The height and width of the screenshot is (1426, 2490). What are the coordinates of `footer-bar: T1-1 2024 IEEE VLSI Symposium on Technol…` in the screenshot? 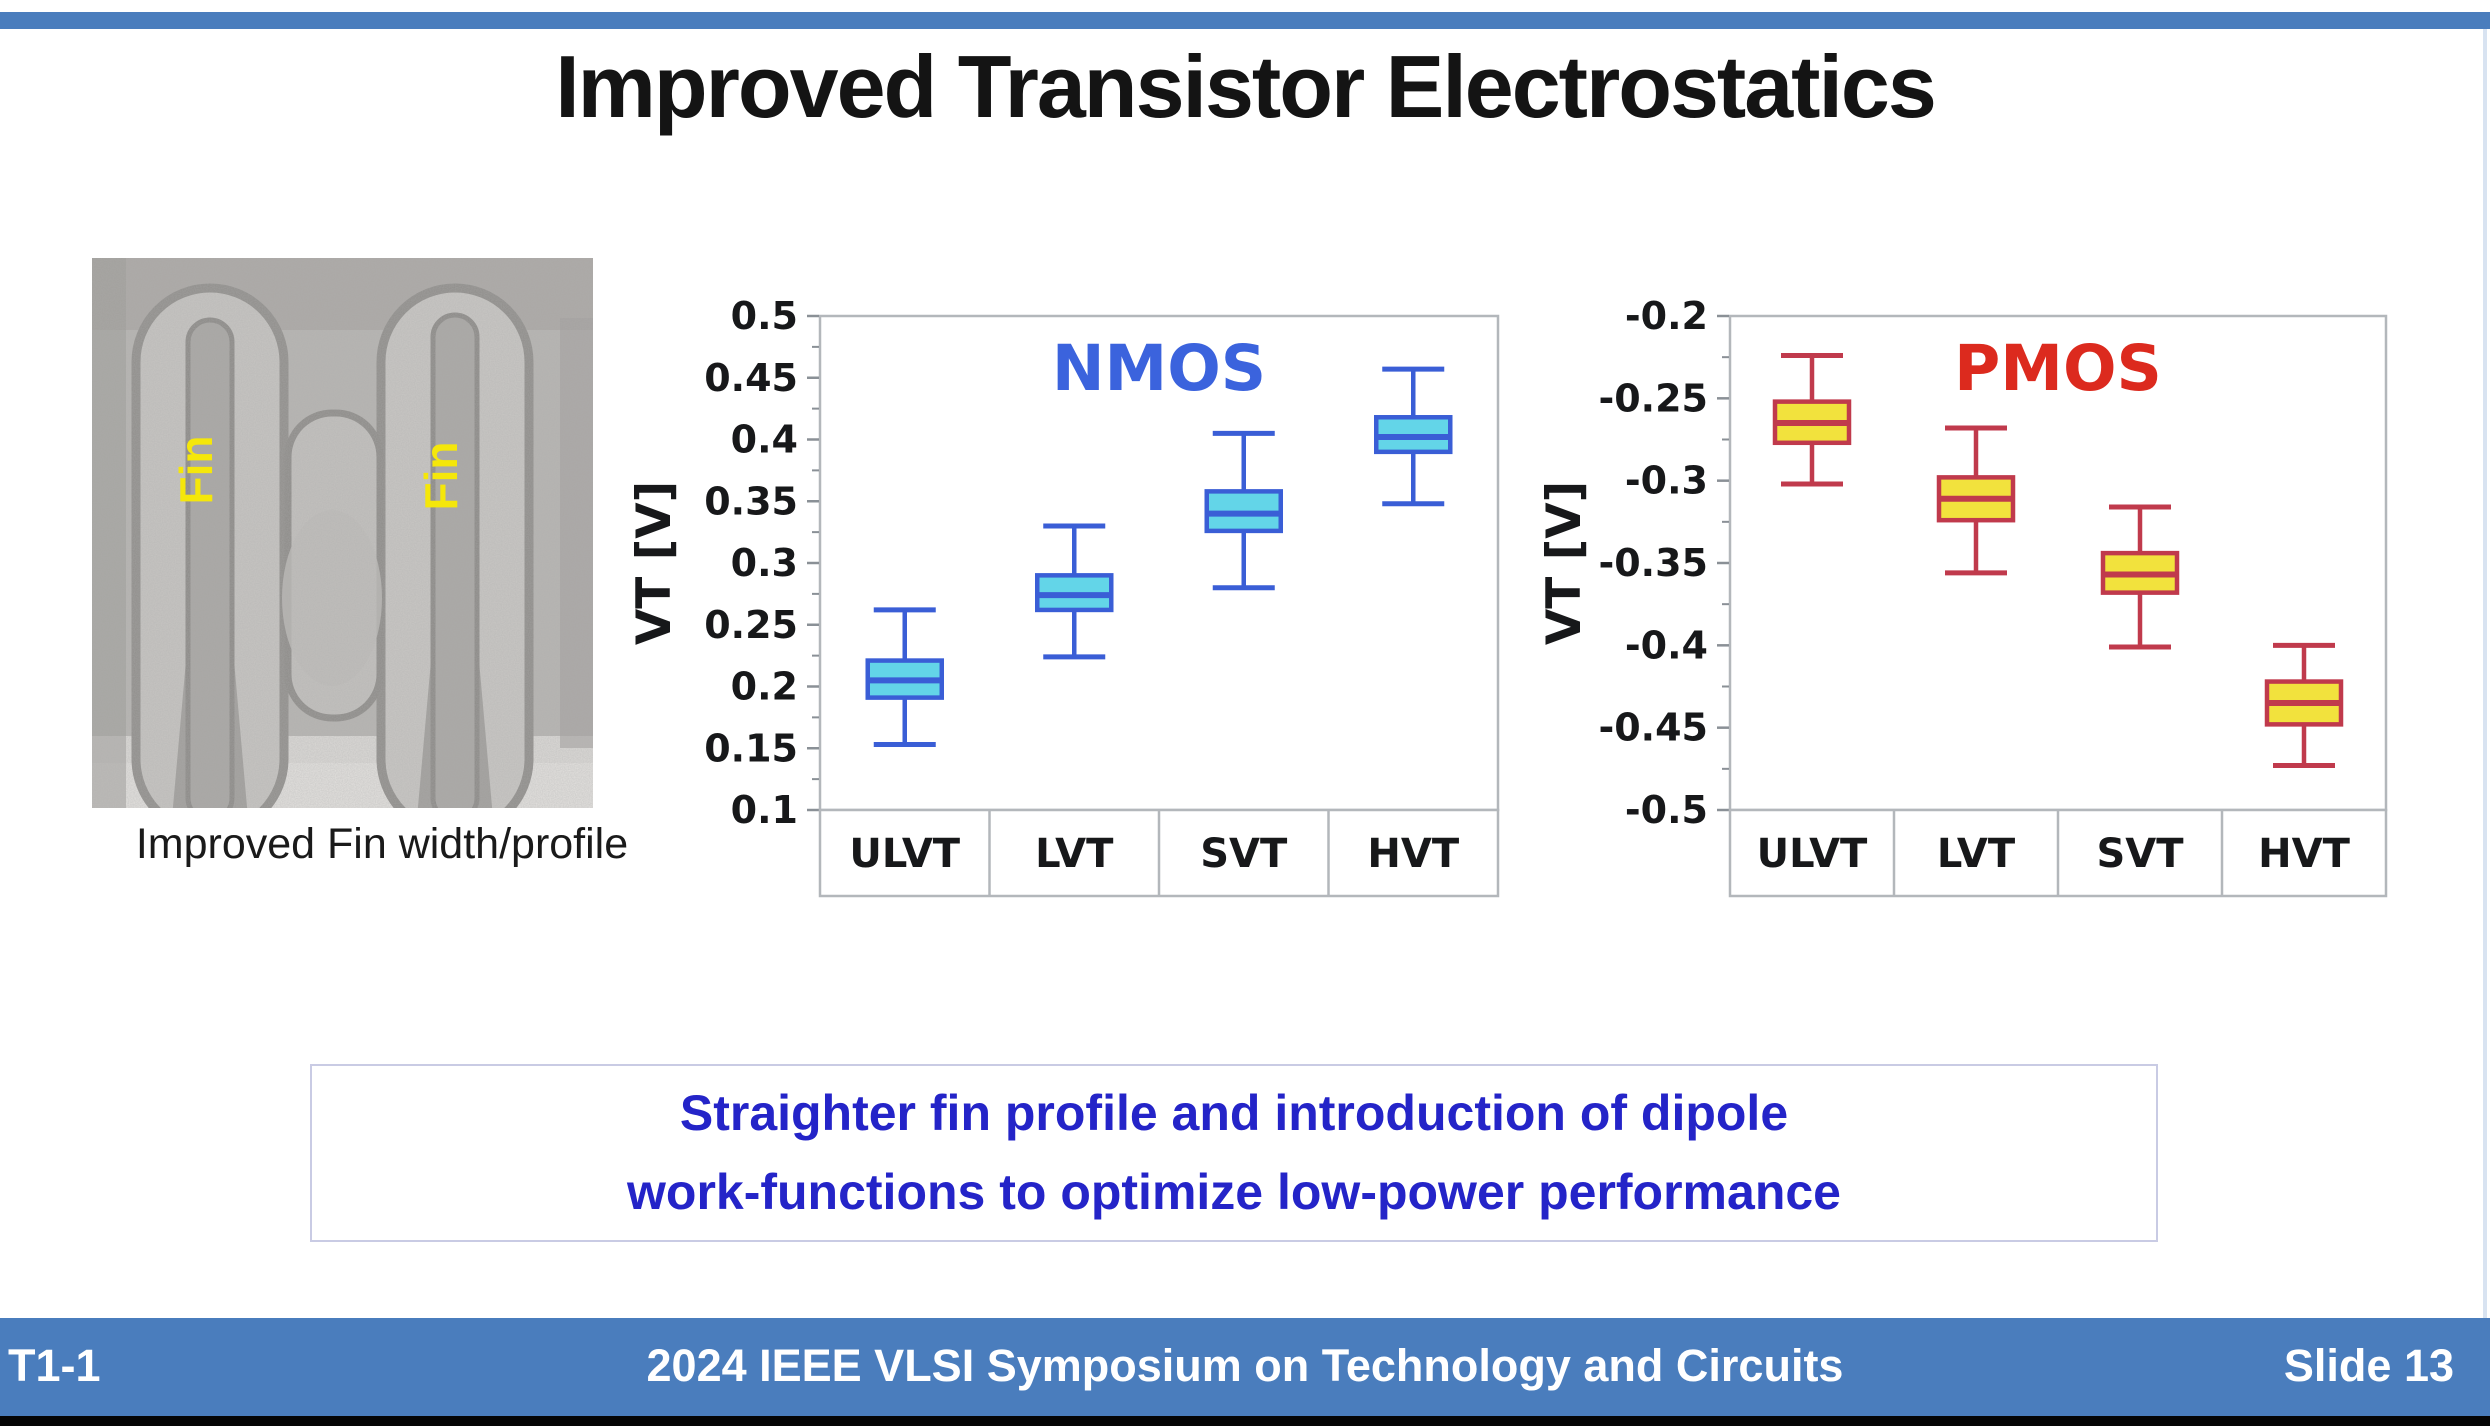 It's located at (1245, 1367).